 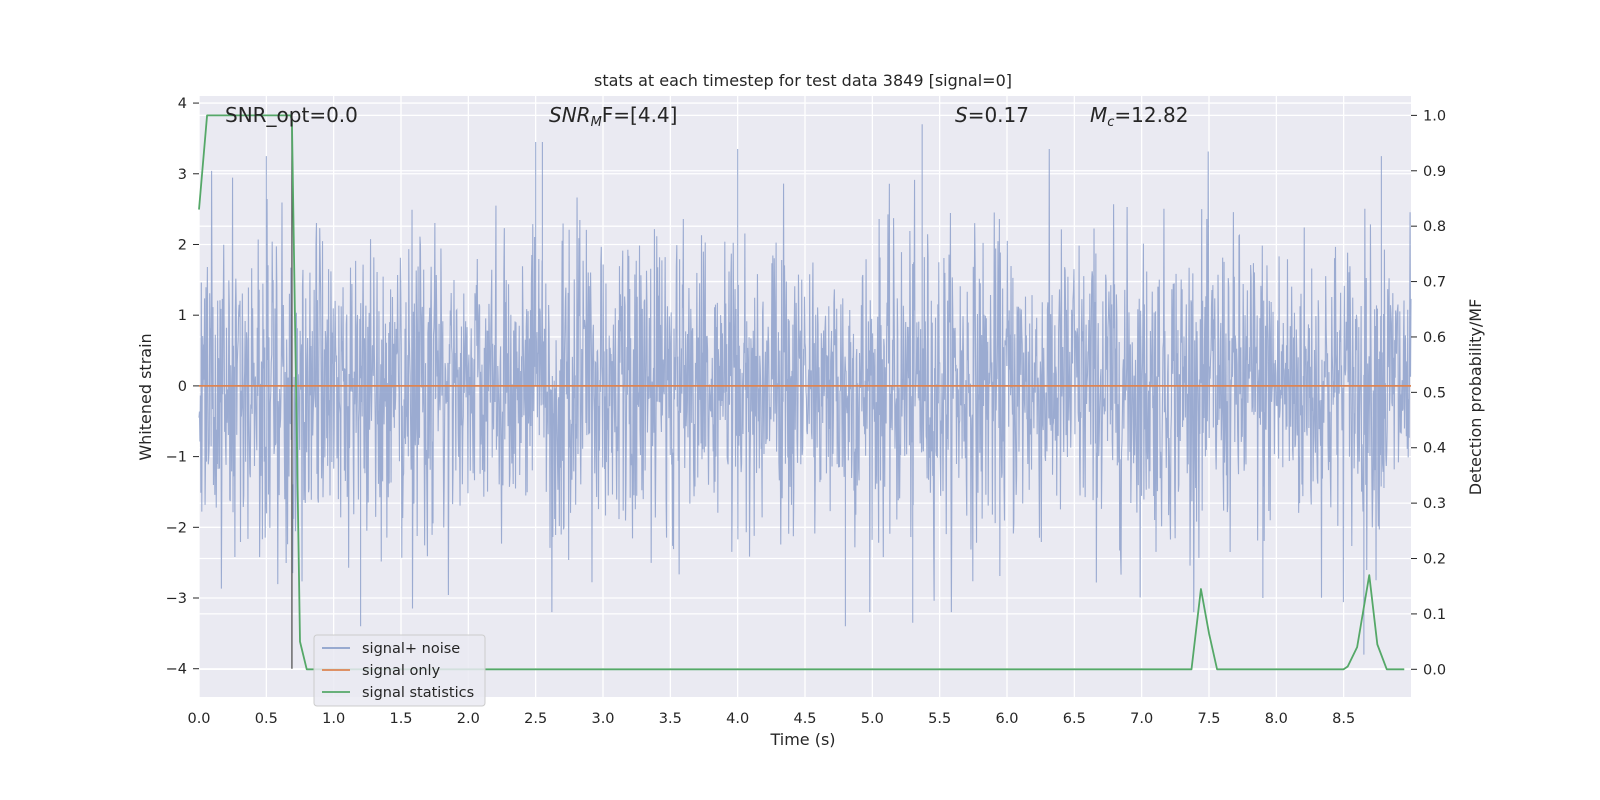 I want to click on legend-box, so click(x=399, y=670).